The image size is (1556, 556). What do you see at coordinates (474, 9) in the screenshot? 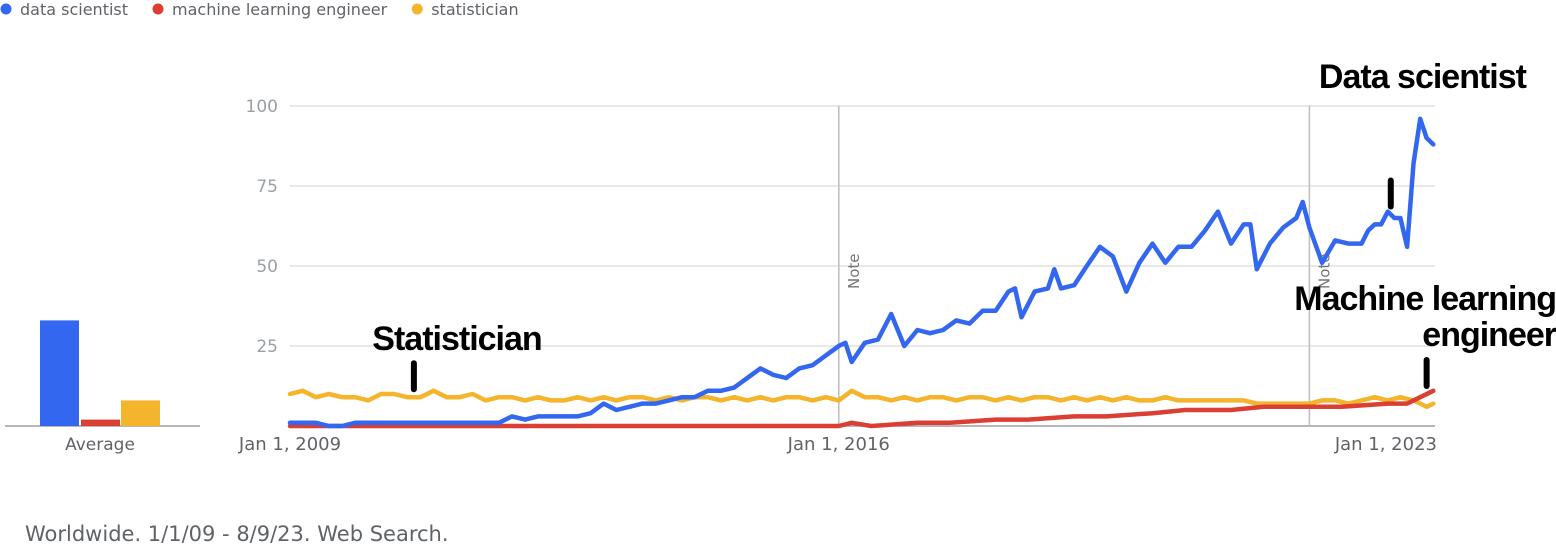
I see `legend-label-2: statistician` at bounding box center [474, 9].